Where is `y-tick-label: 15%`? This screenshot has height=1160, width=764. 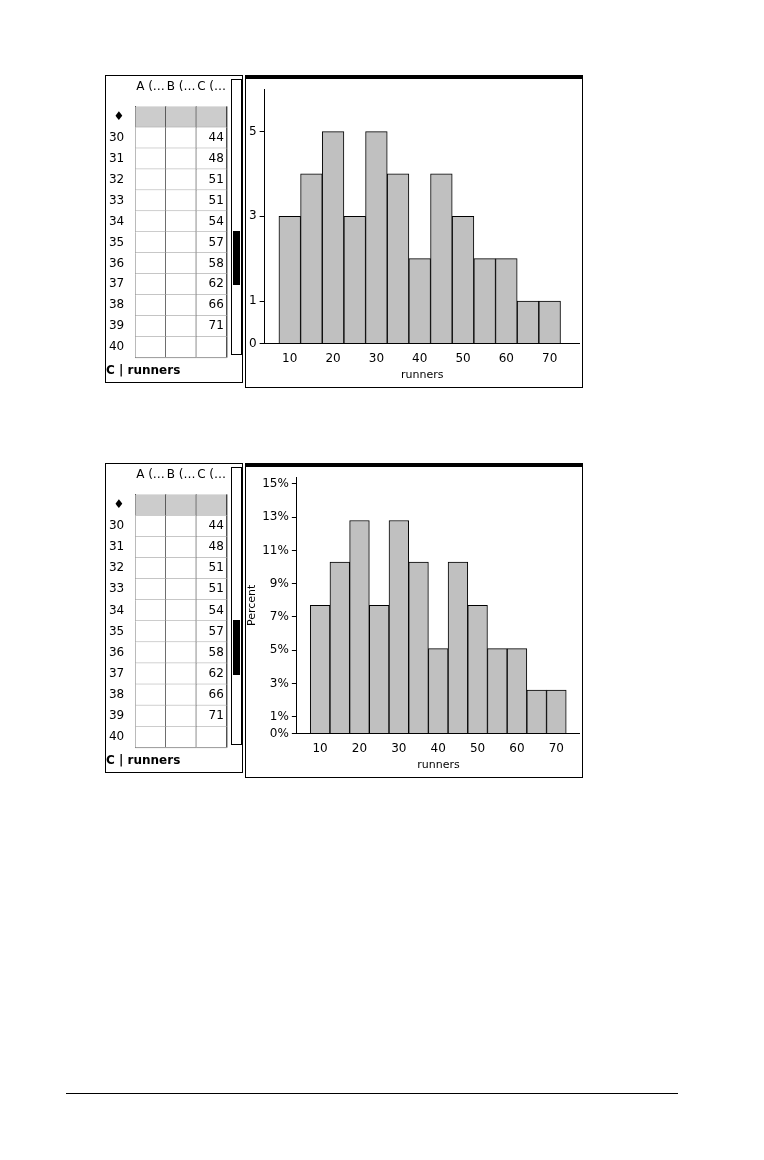
y-tick-label: 15% is located at coordinates (275, 482).